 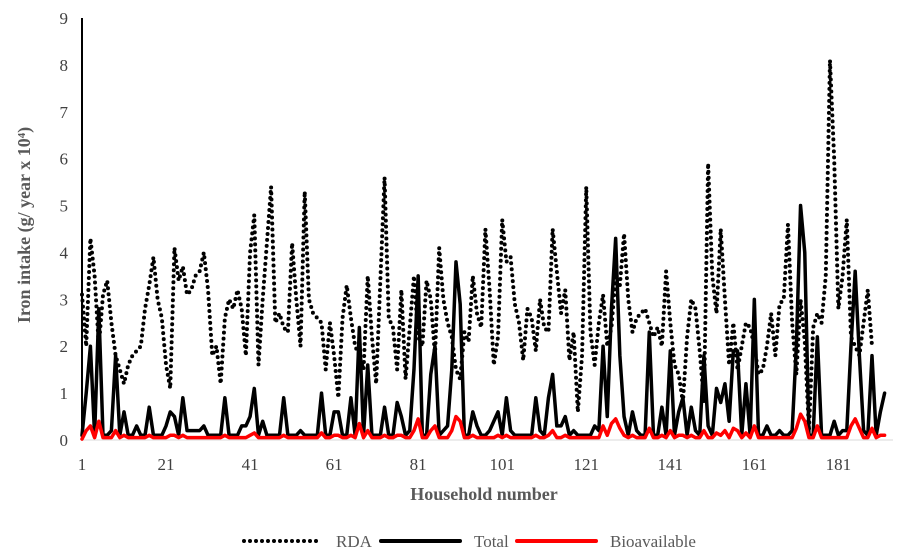 What do you see at coordinates (586, 464) in the screenshot?
I see `x-tick-label: 121` at bounding box center [586, 464].